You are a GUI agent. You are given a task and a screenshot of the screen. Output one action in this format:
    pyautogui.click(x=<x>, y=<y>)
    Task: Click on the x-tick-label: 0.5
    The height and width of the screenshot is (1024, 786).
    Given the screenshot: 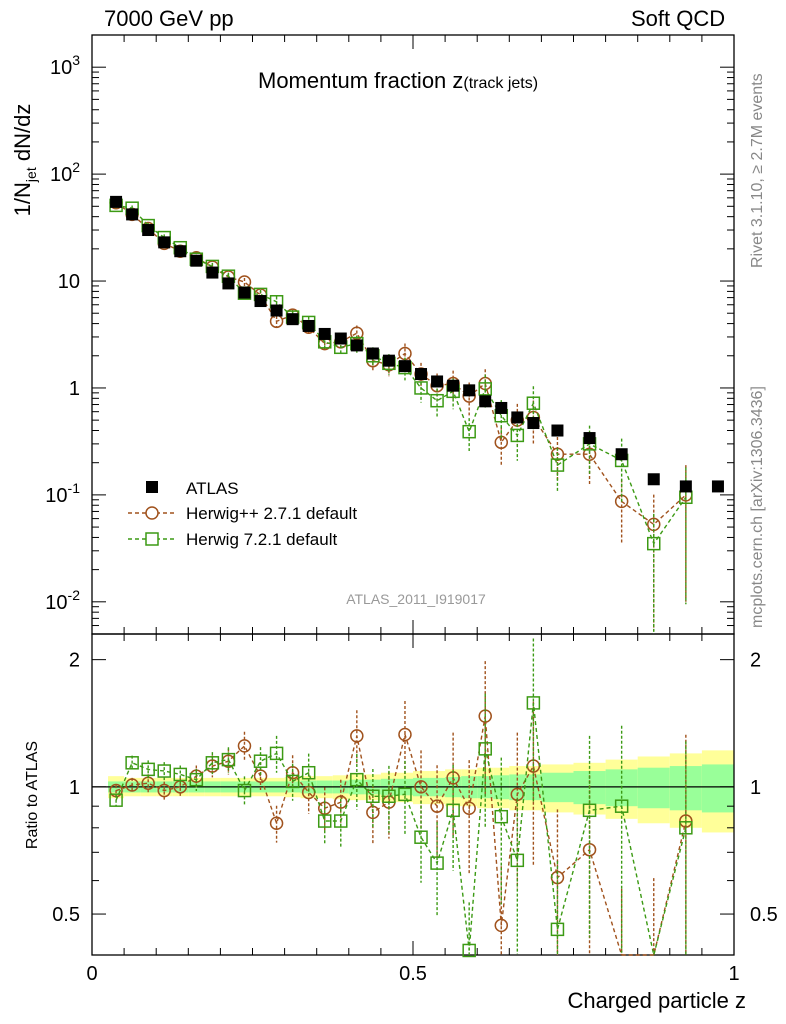 What is the action you would take?
    pyautogui.click(x=413, y=974)
    